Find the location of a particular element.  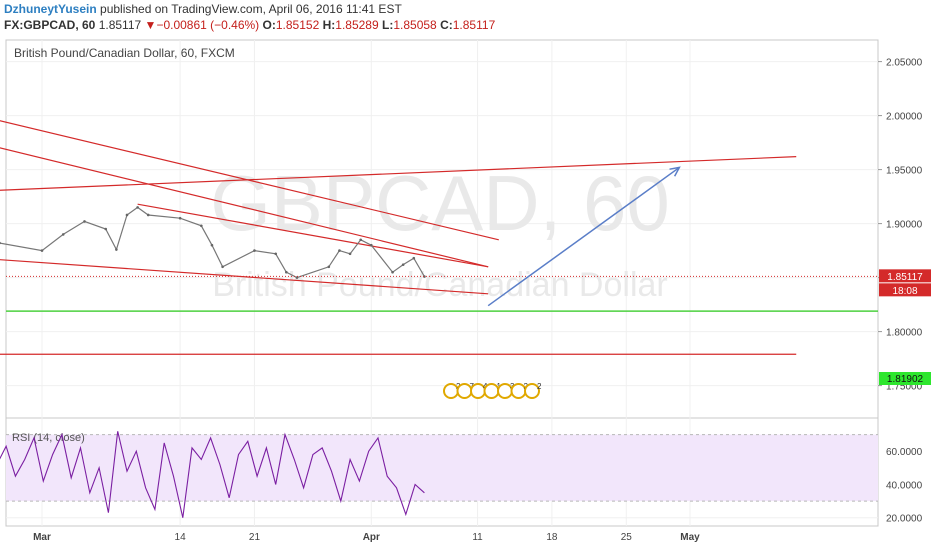

x-tick-label: Apr is located at coordinates (371, 537).